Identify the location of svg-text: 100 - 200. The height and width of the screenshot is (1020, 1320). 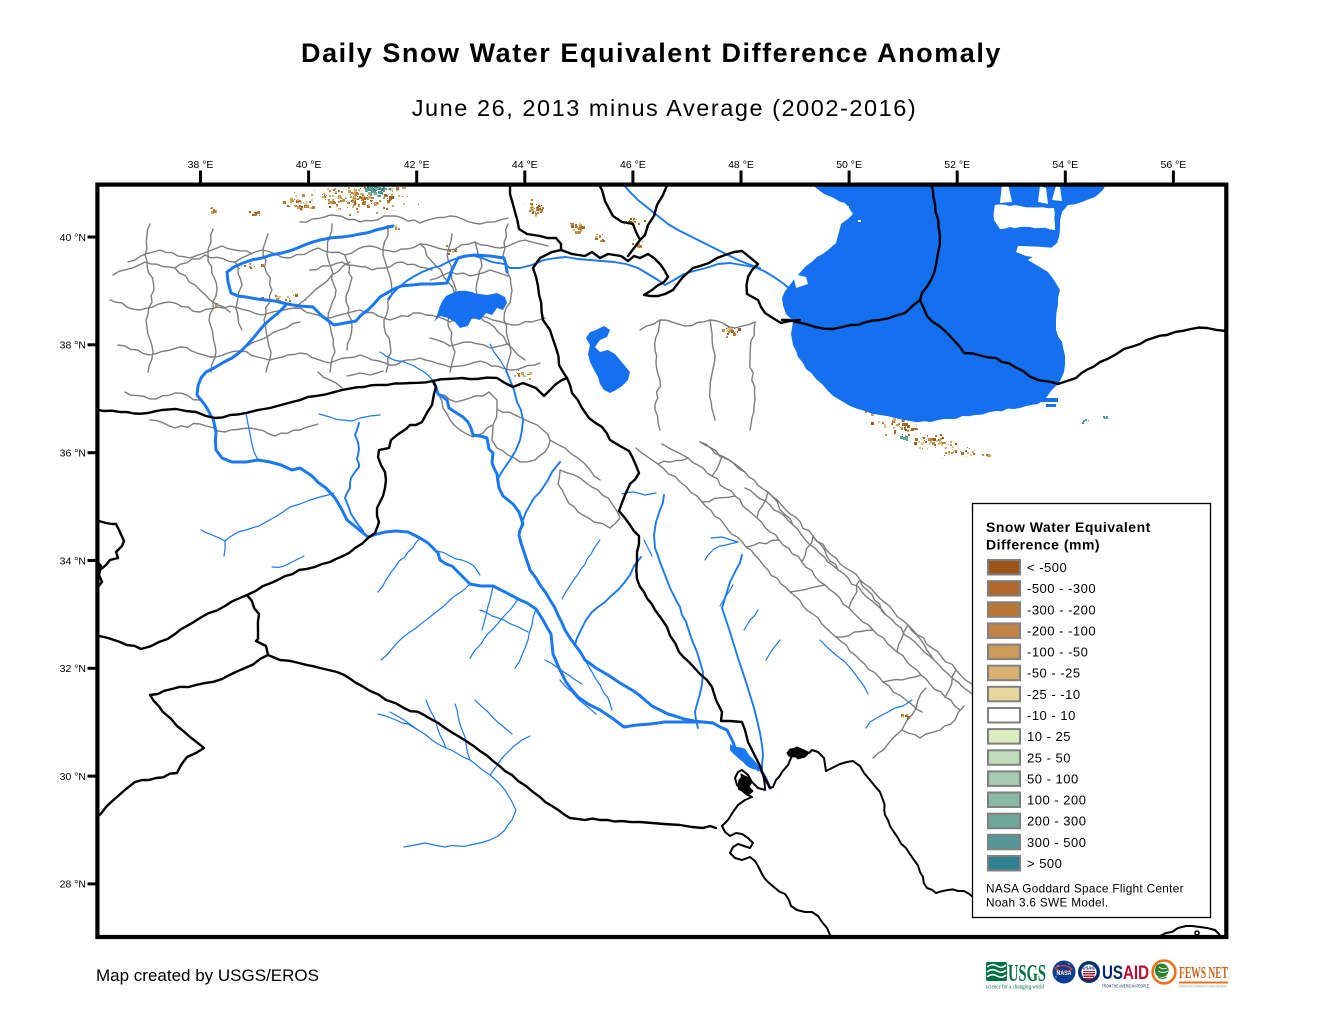
(1056, 800).